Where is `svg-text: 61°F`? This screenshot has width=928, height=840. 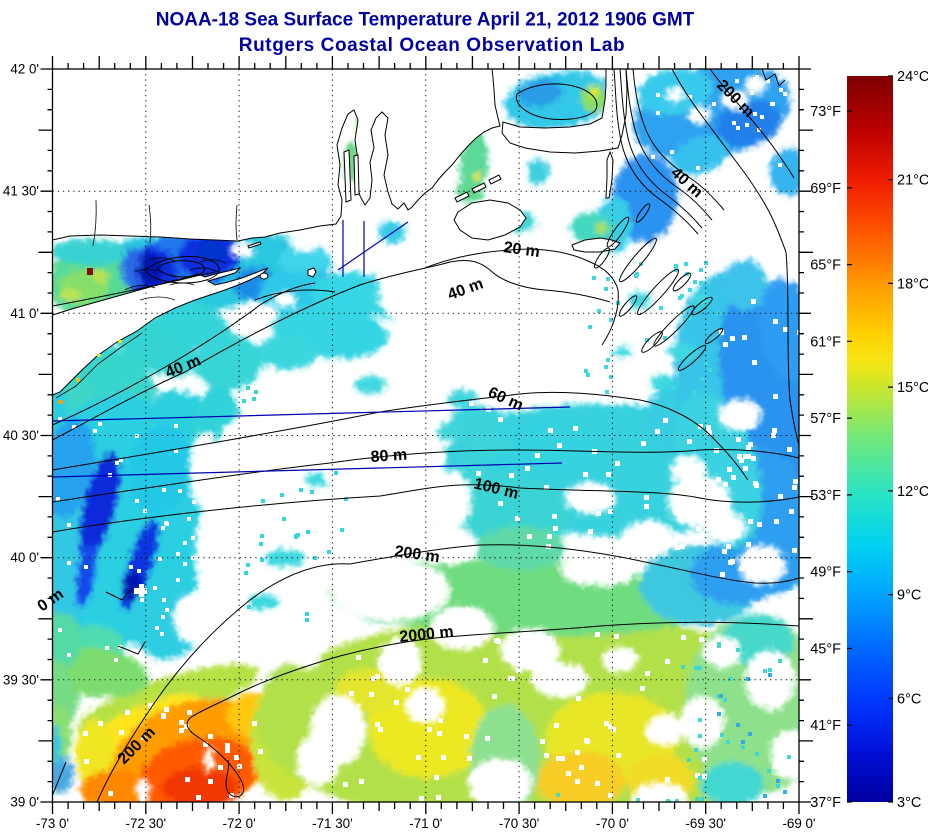 svg-text: 61°F is located at coordinates (825, 342).